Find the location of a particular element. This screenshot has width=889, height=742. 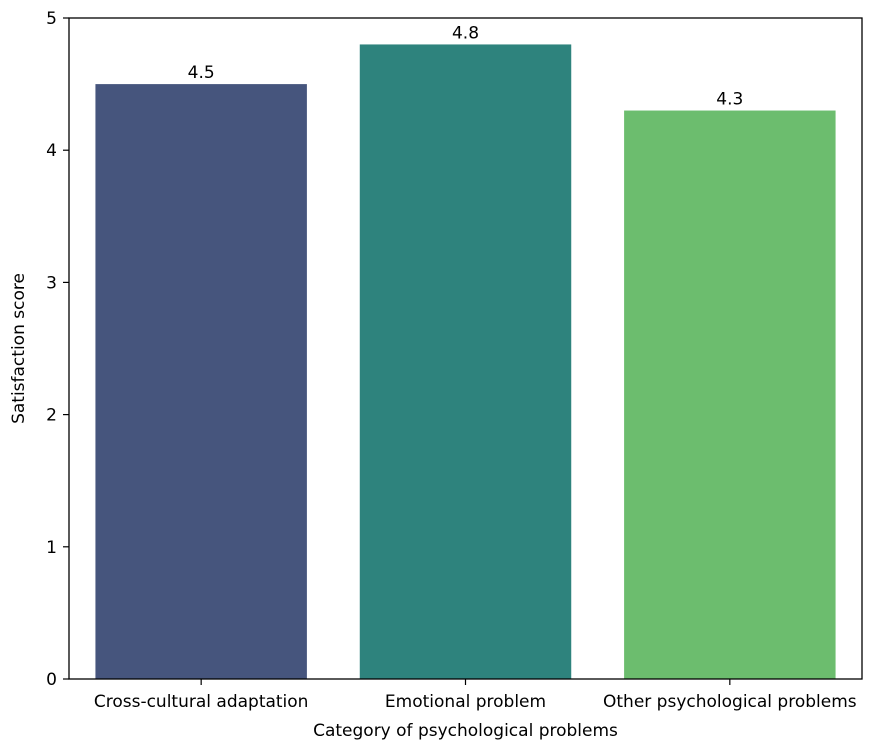

y-tick-label: 1 is located at coordinates (51, 548).